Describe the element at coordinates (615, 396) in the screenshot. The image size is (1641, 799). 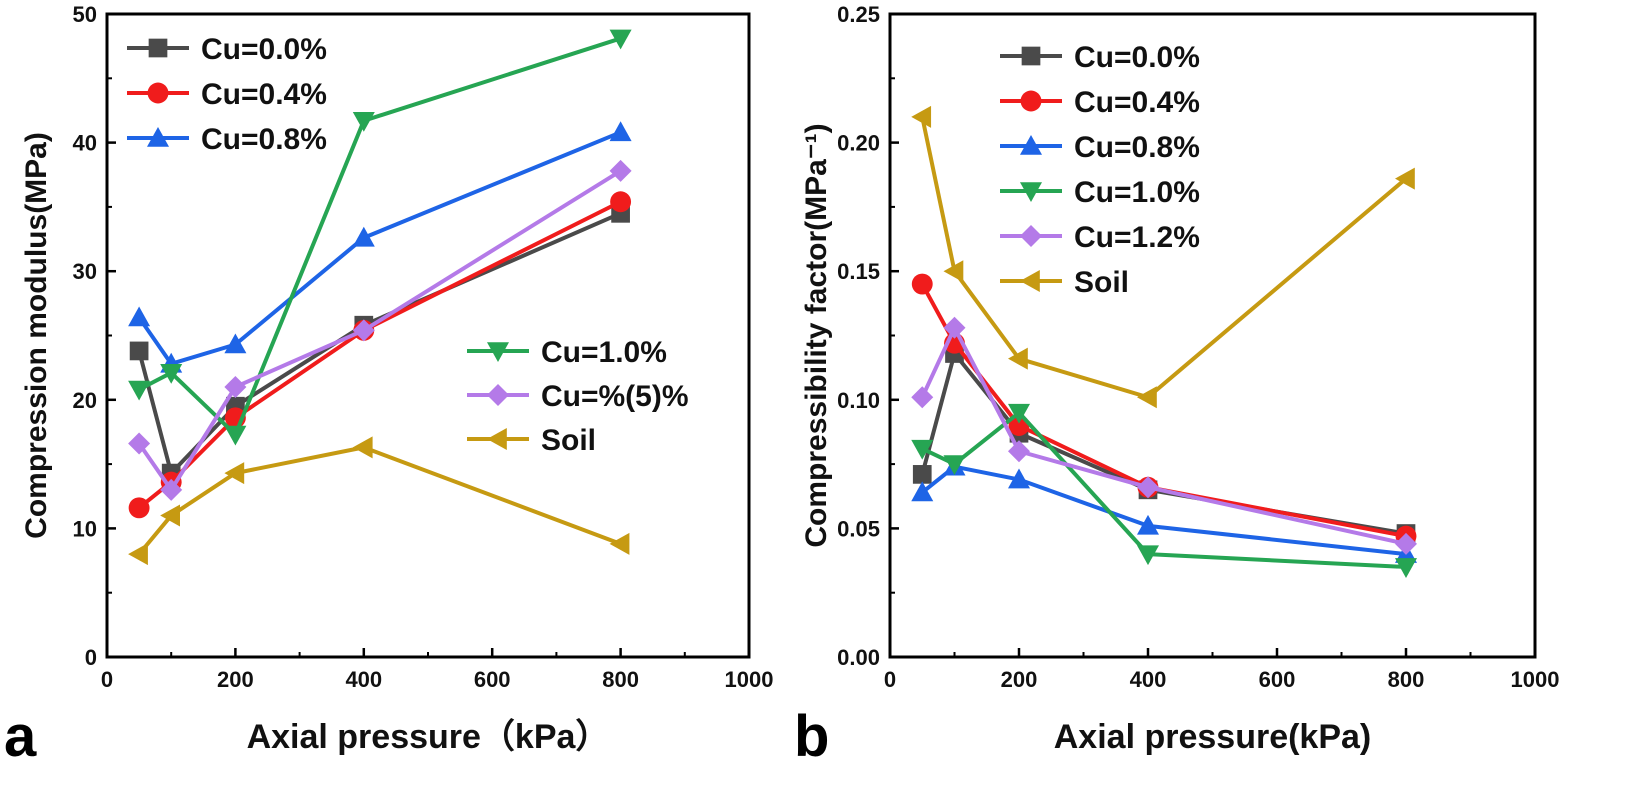
I see `panel-a-legend-item-cu-1-2-label: Cu=%(5)%` at that location.